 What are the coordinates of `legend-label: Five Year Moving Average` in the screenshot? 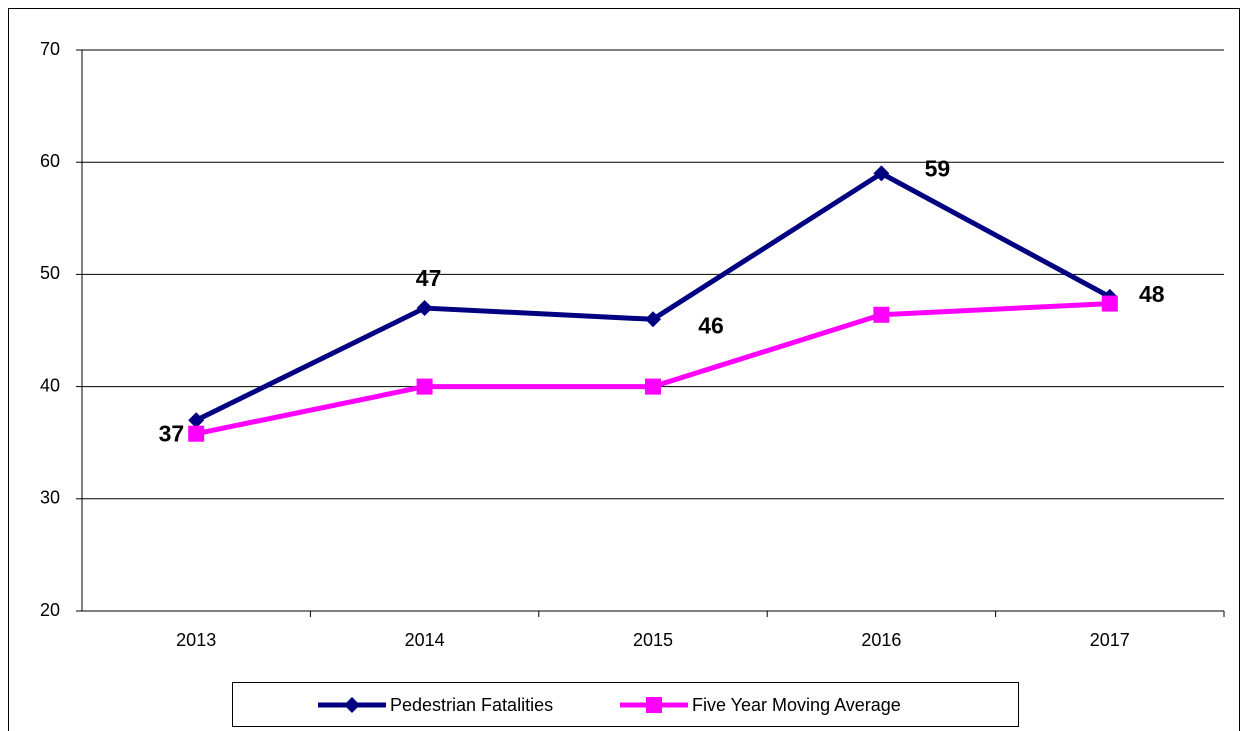 It's located at (796, 705).